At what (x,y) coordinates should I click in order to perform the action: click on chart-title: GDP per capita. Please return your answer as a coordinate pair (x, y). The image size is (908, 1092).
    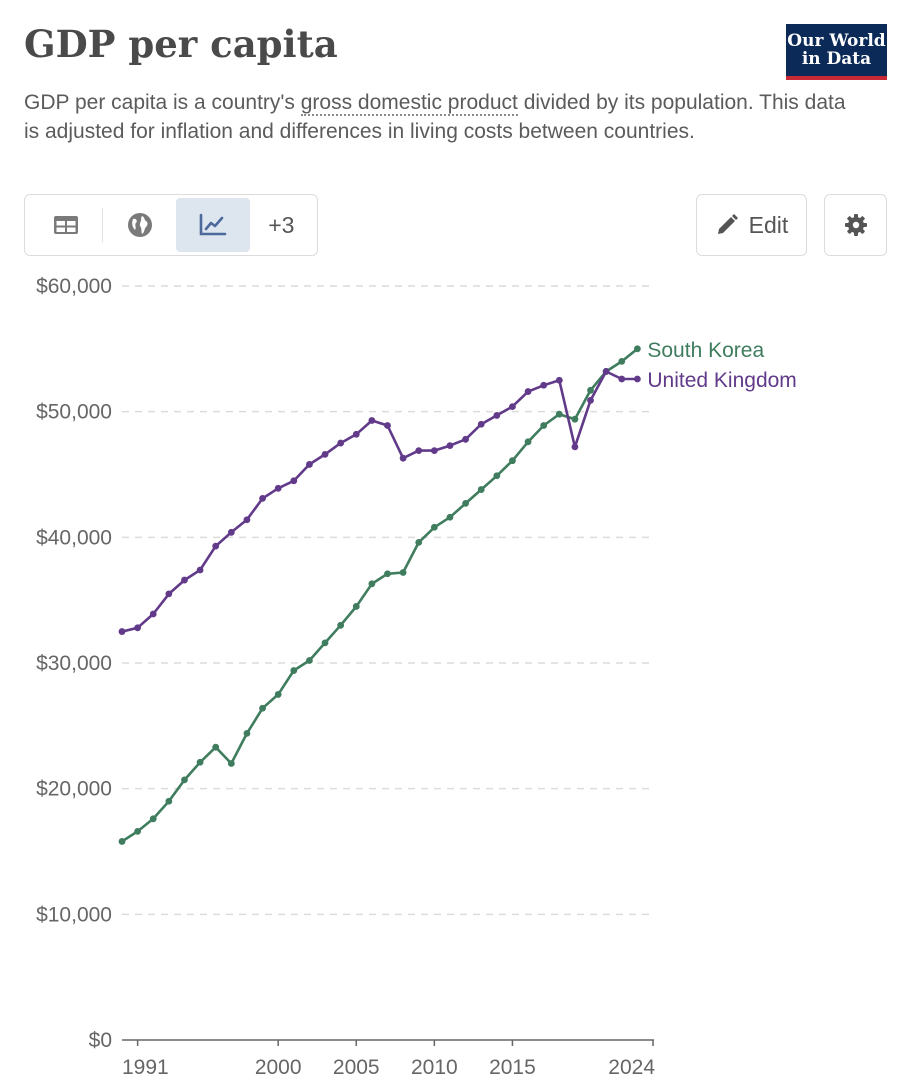
    Looking at the image, I should click on (181, 44).